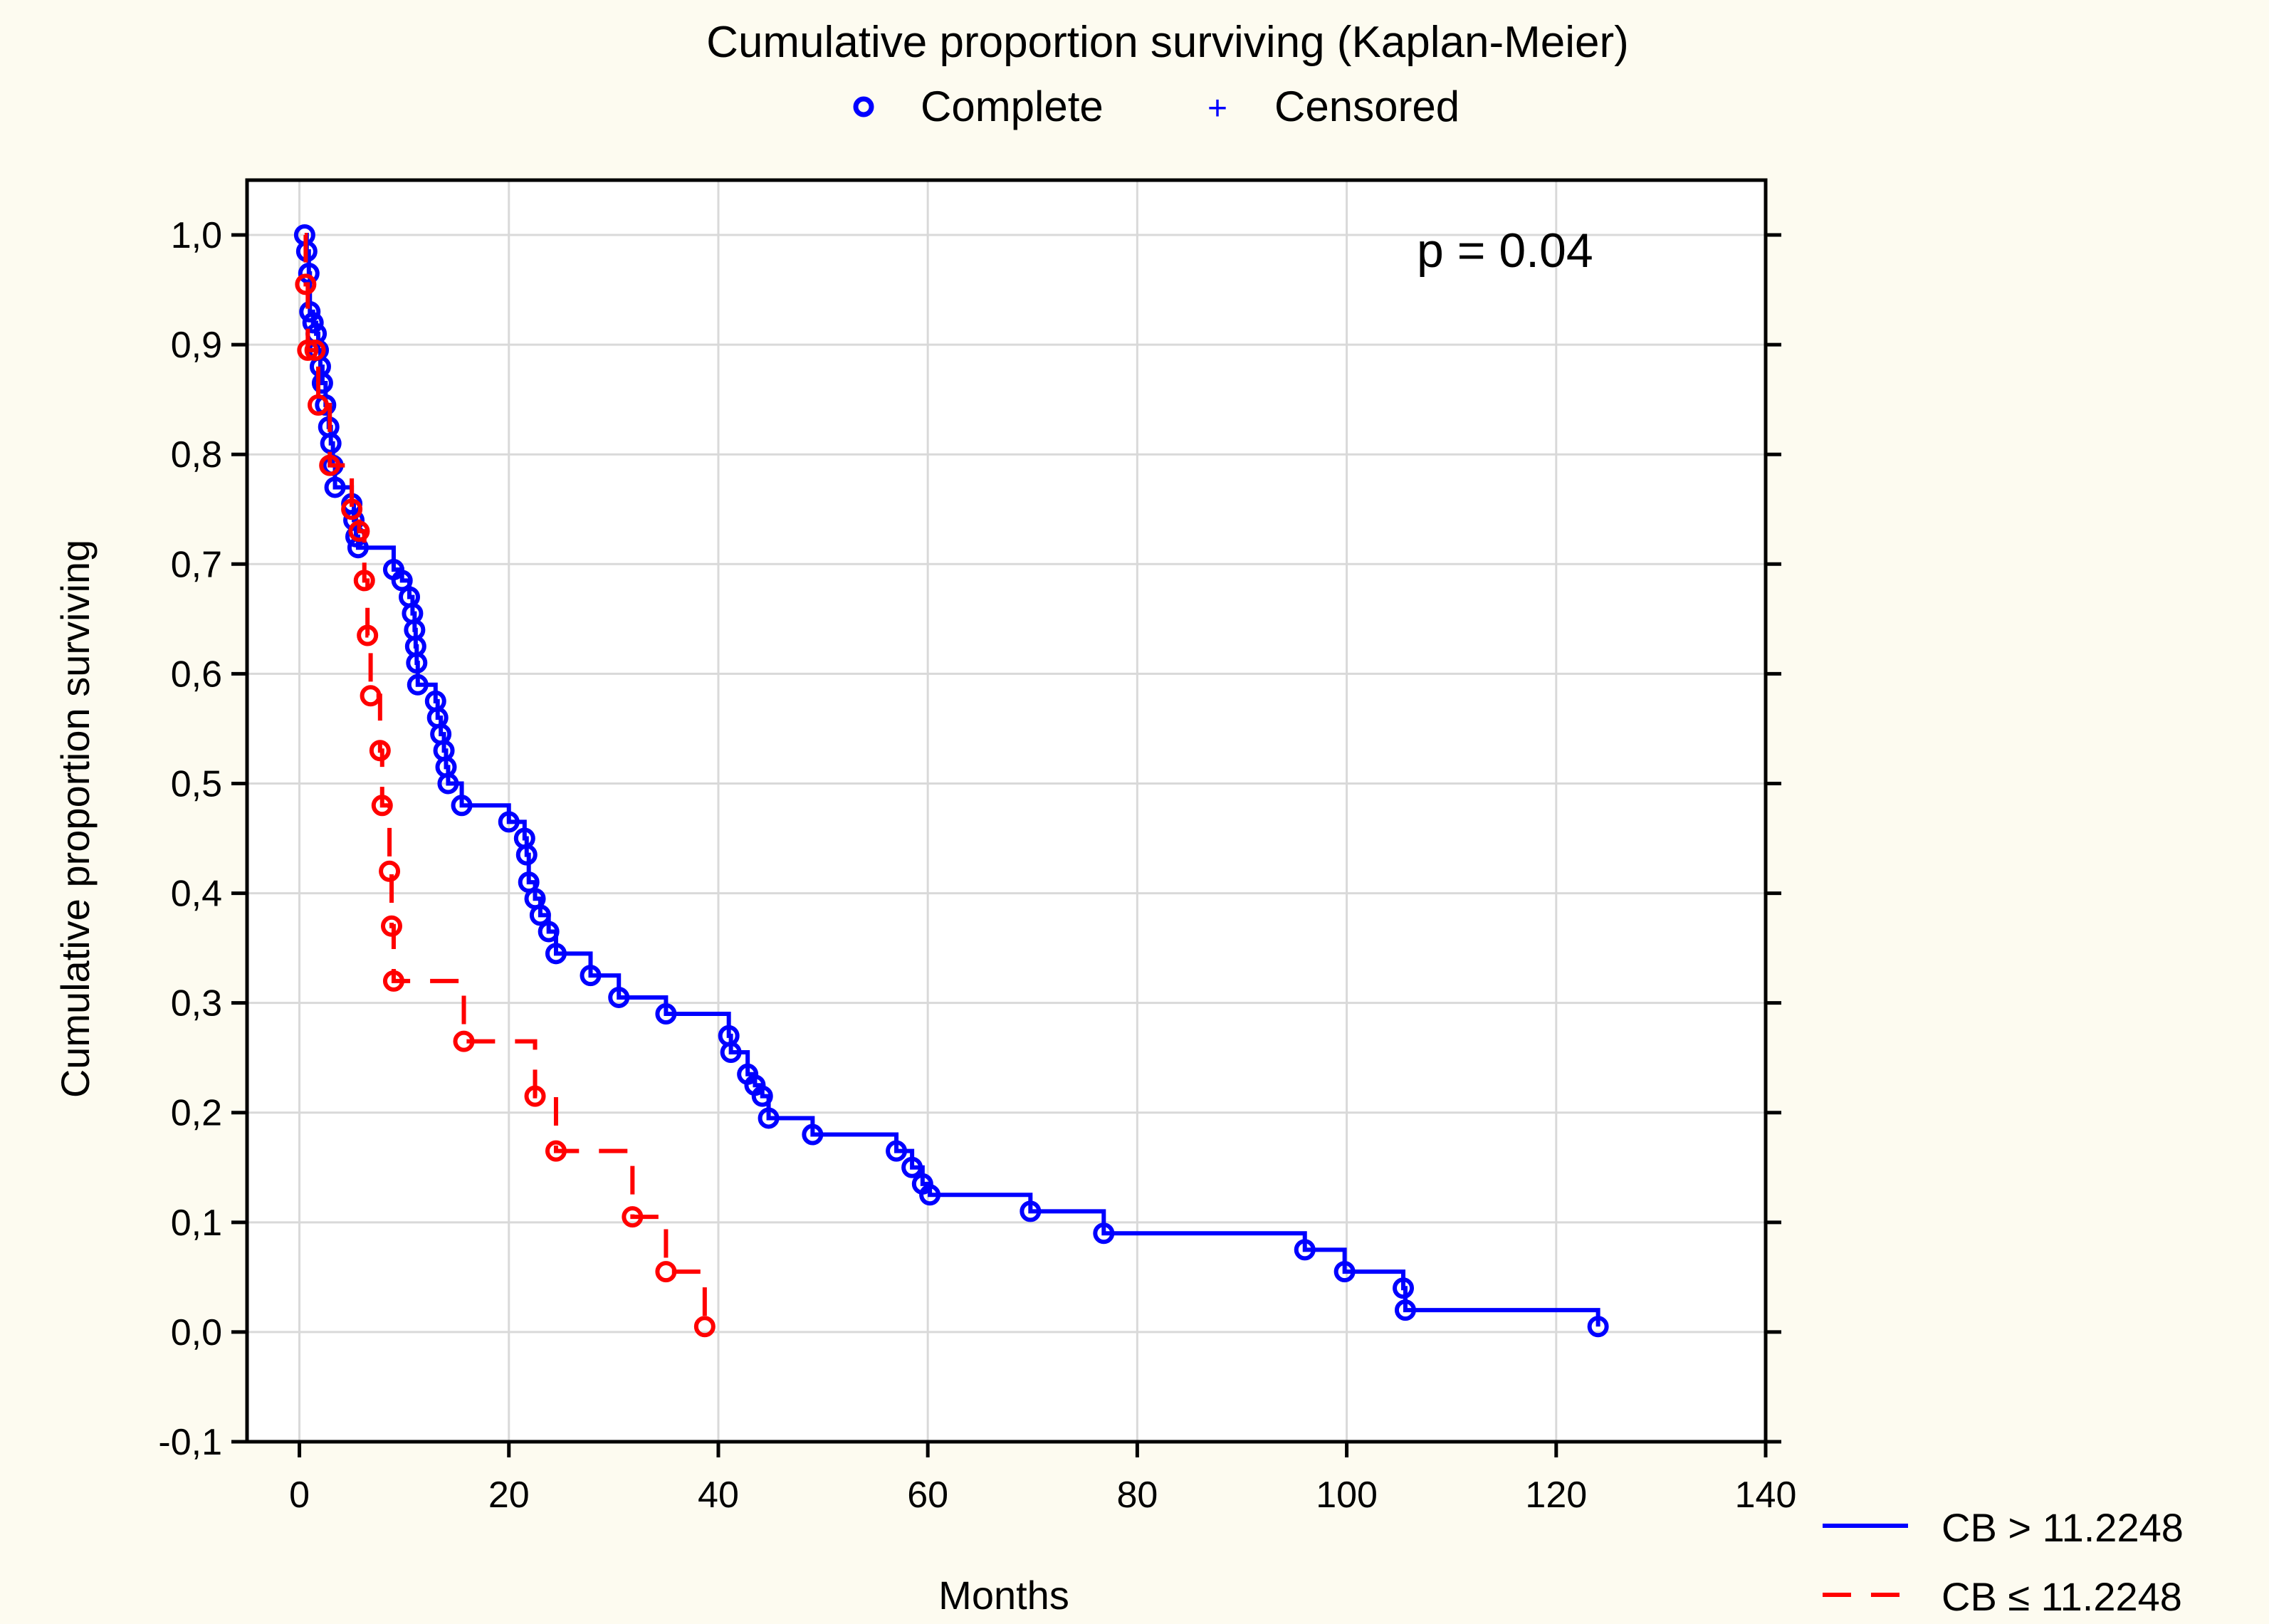 The image size is (2269, 1624). I want to click on legend-label-low: CB ≤ 11.2248, so click(2062, 1596).